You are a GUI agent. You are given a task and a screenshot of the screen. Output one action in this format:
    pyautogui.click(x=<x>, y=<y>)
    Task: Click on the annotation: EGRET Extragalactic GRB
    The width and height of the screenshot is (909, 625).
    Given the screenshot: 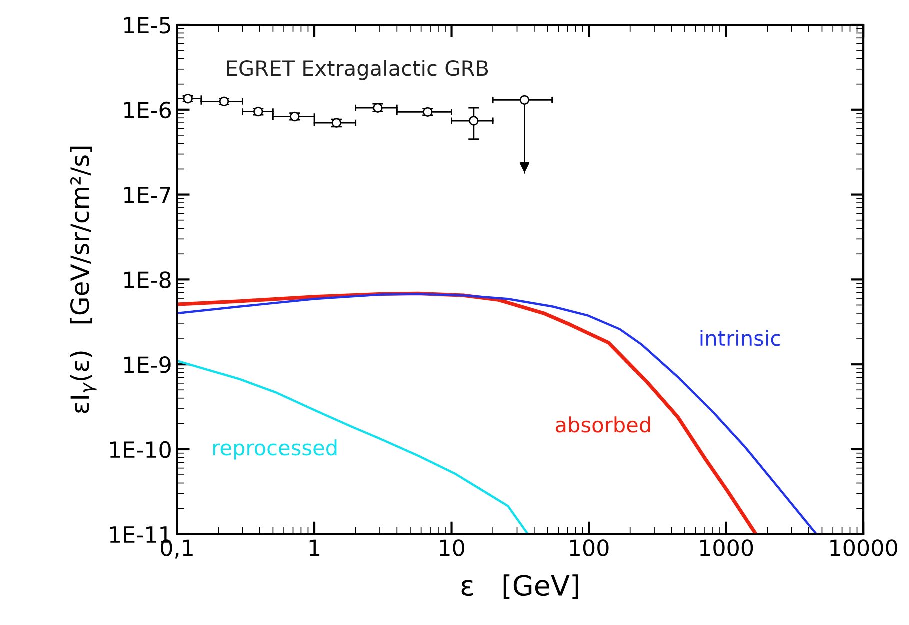 What is the action you would take?
    pyautogui.click(x=357, y=70)
    